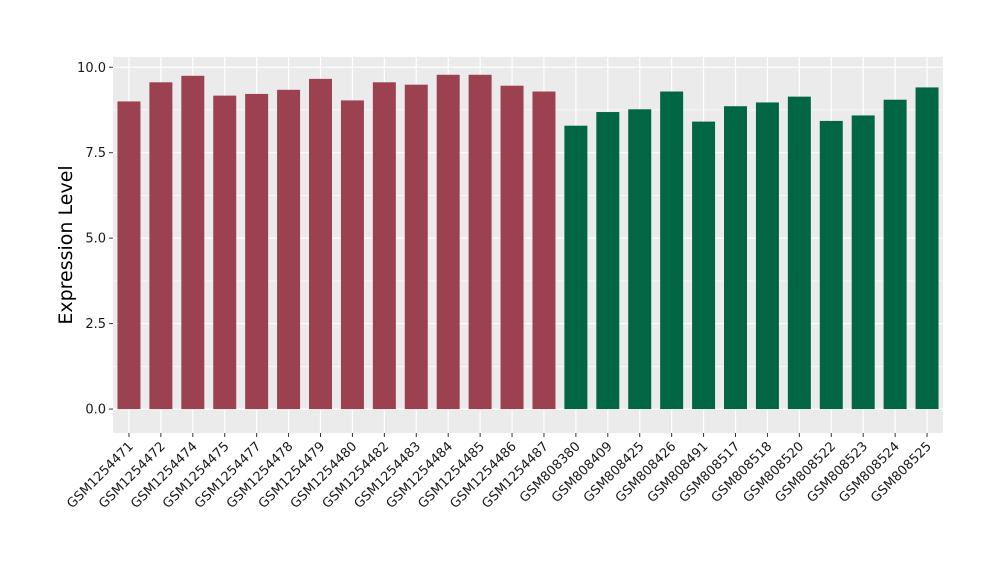 This screenshot has height=580, width=1000. What do you see at coordinates (95, 410) in the screenshot?
I see `y-tick-label: 0.0` at bounding box center [95, 410].